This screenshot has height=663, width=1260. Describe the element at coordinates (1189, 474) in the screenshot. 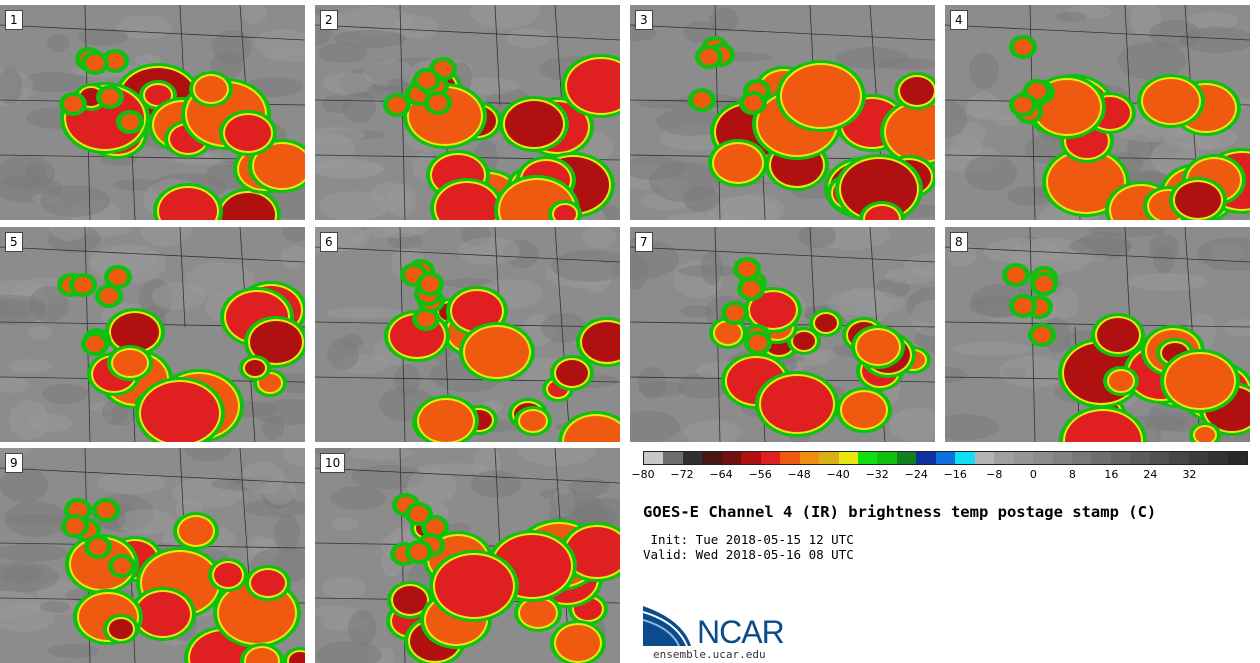

I see `colorbar-tick-label: 32` at that location.